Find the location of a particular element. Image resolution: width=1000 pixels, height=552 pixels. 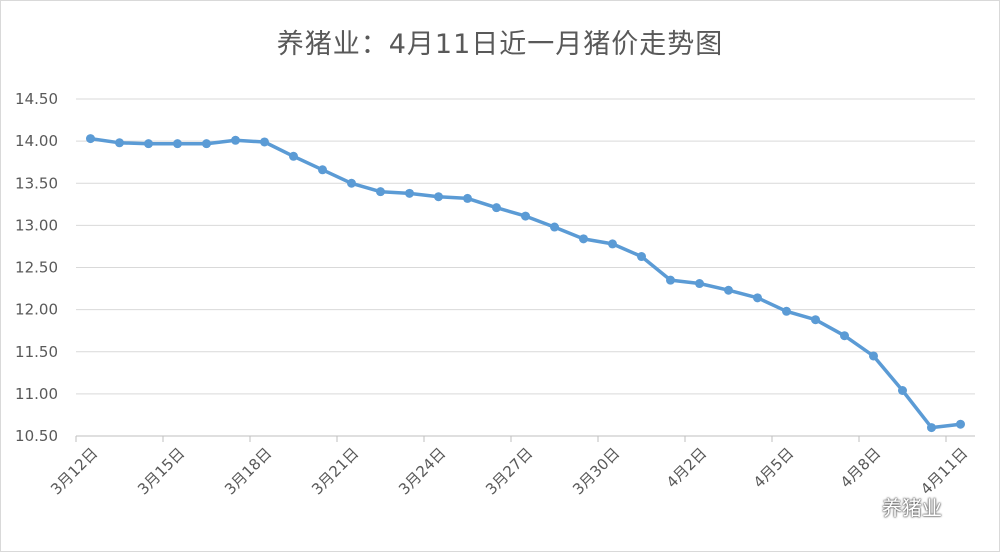

y-tick-label: 11.50 is located at coordinates (36, 352).